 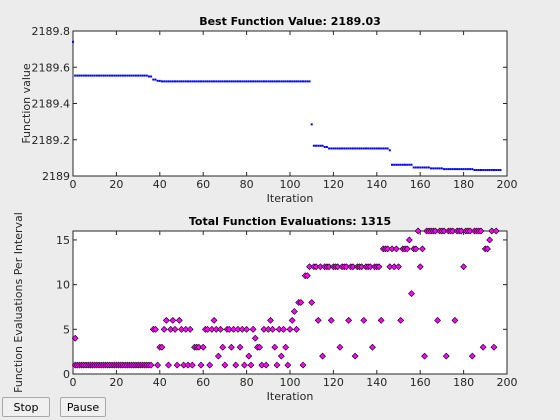 What do you see at coordinates (420, 382) in the screenshot?
I see `x-tick-label: 160` at bounding box center [420, 382].